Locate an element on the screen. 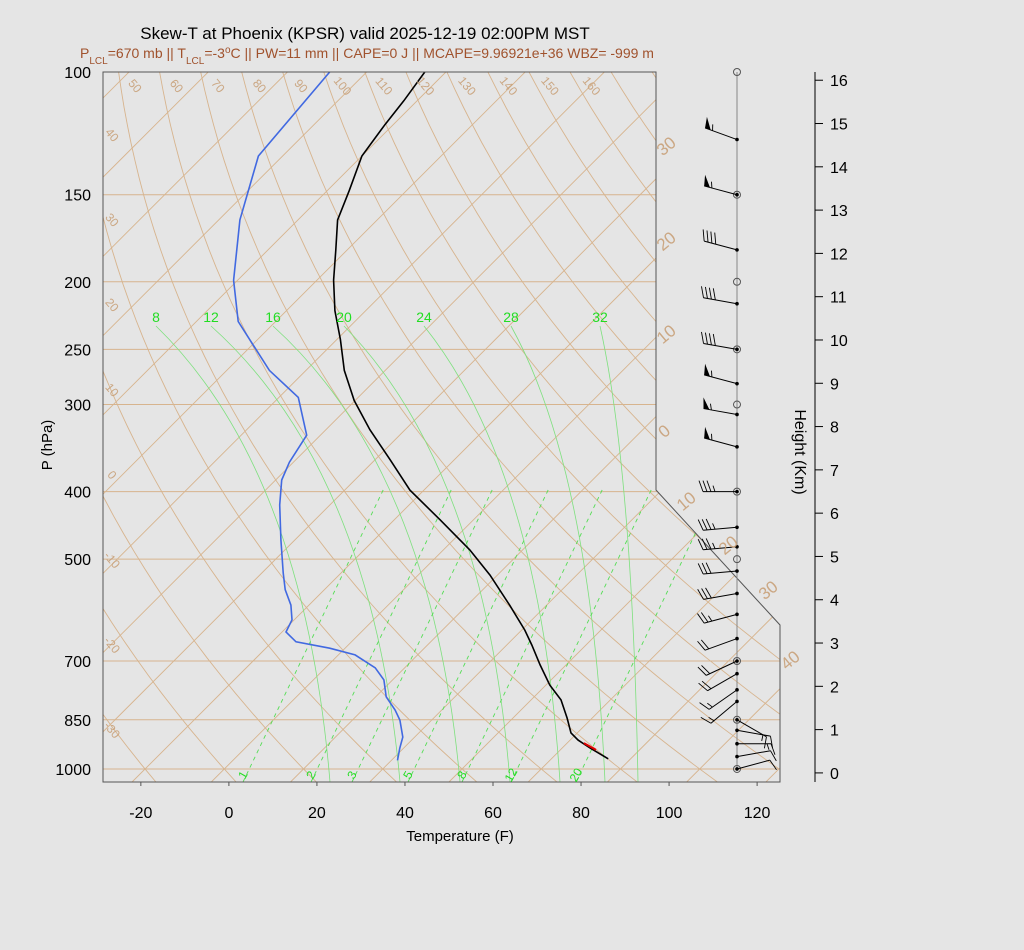  y-tick-label: 850 is located at coordinates (77, 721).